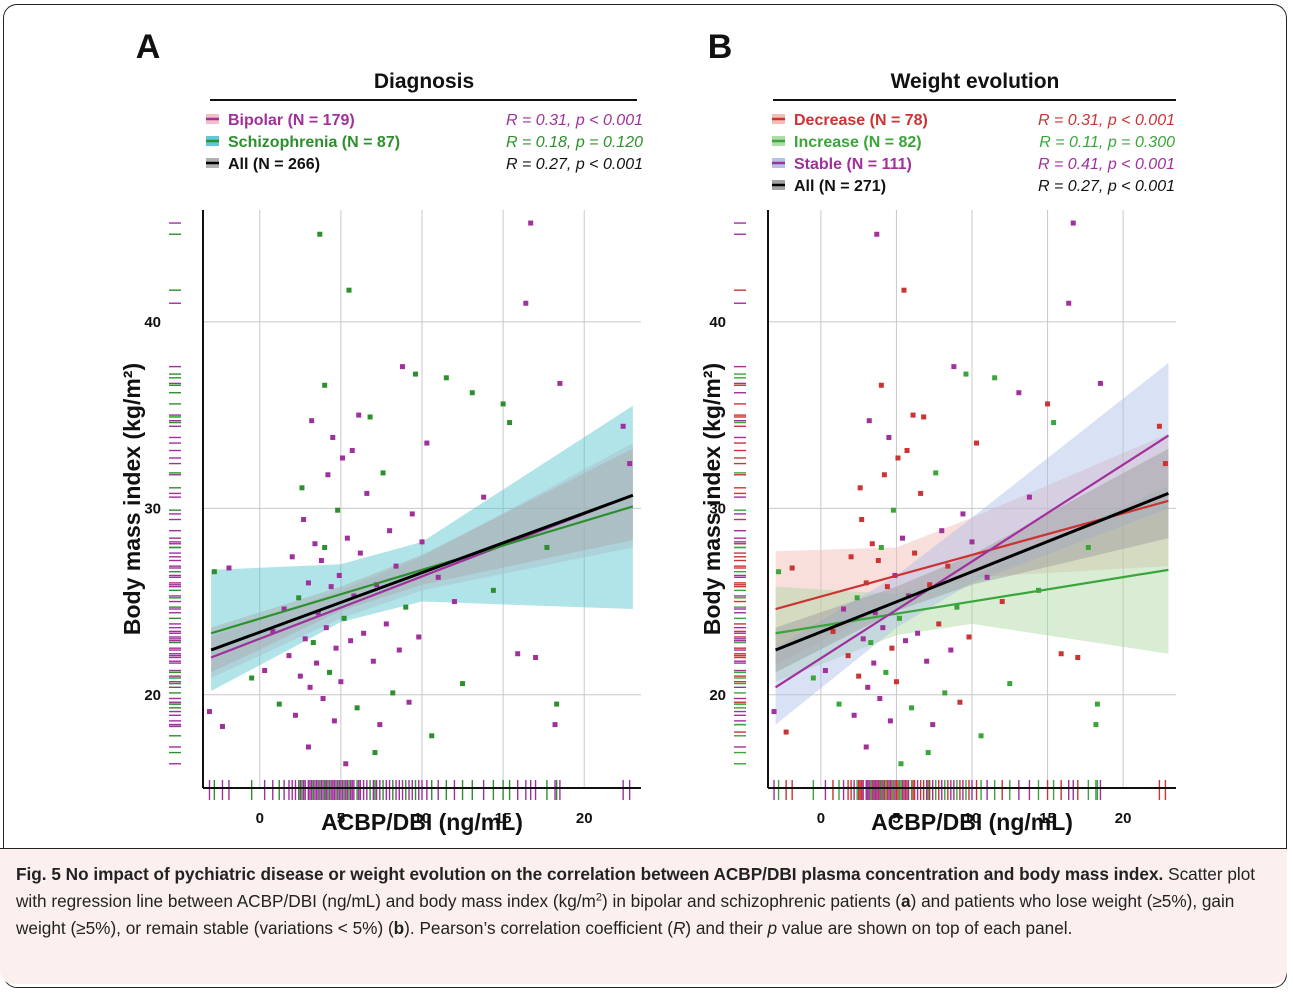 The width and height of the screenshot is (1293, 995). I want to click on legend-label: Increase (N = 82), so click(858, 142).